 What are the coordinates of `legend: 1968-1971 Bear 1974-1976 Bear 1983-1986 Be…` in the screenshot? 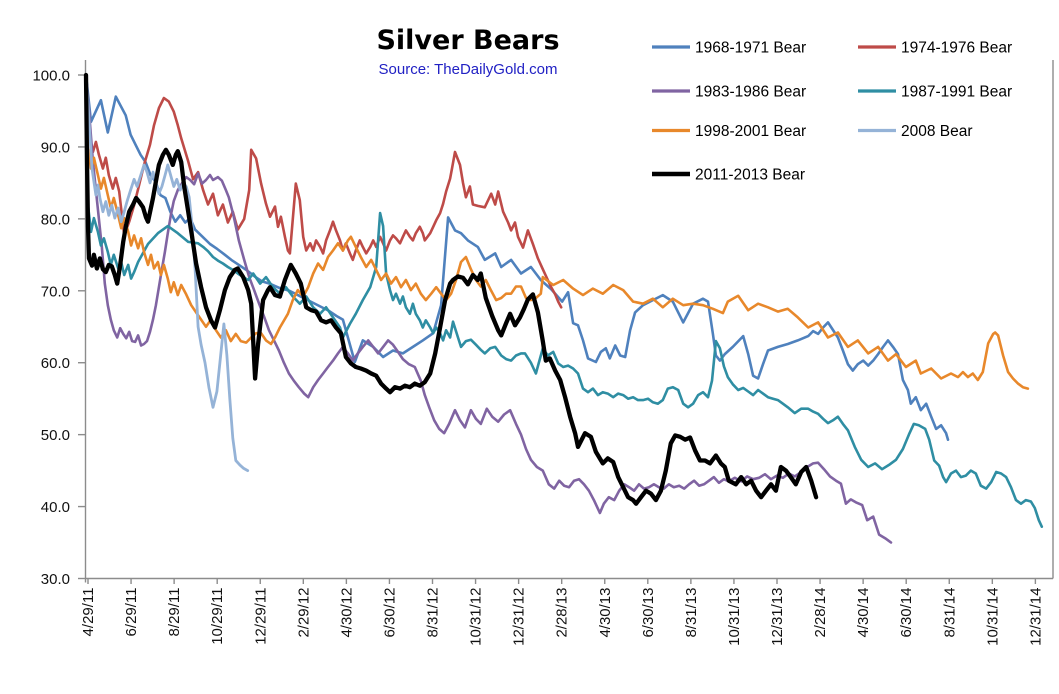 It's located at (832, 112).